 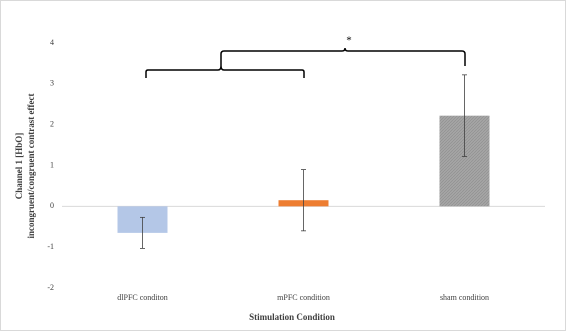 I want to click on x-tick-label: sham condition, so click(x=464, y=297).